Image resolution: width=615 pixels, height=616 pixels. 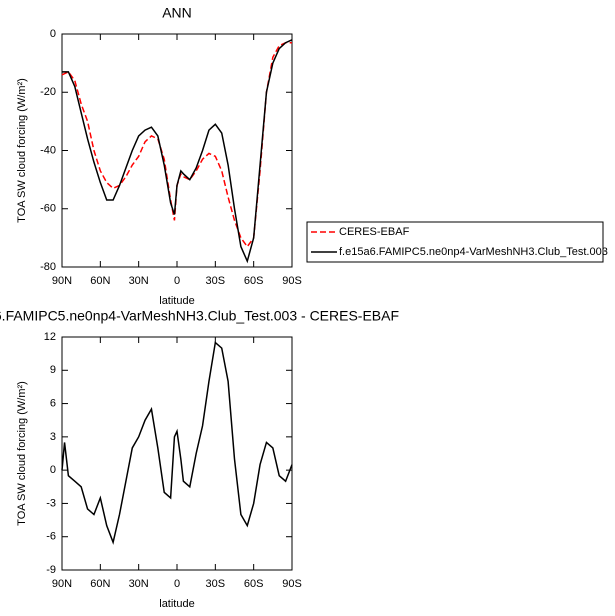 What do you see at coordinates (177, 13) in the screenshot?
I see `chart-title: ANN` at bounding box center [177, 13].